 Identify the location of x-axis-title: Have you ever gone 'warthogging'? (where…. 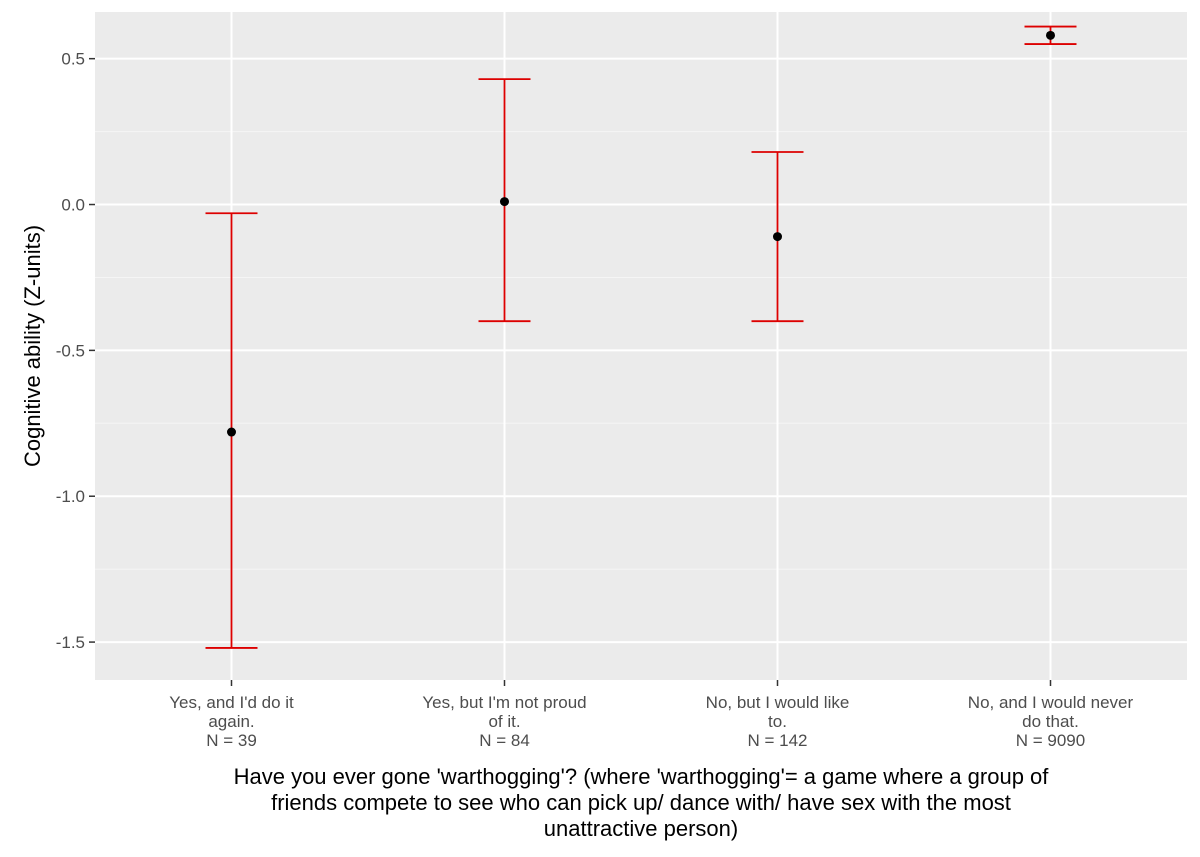
(642, 802).